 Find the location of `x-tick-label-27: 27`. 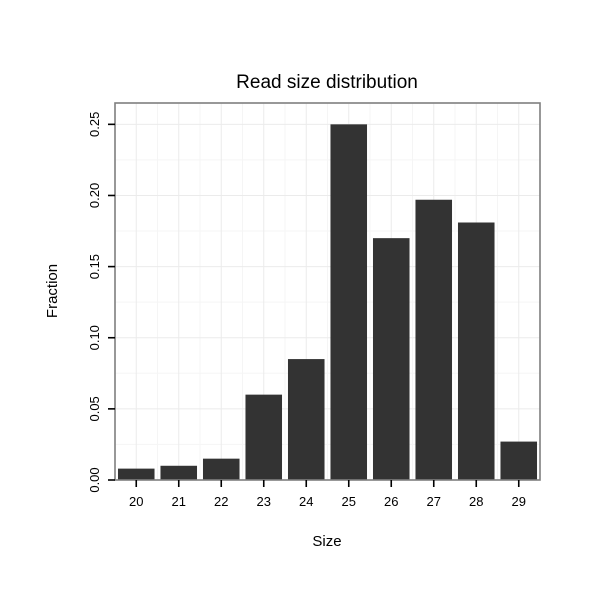

x-tick-label-27: 27 is located at coordinates (434, 501).